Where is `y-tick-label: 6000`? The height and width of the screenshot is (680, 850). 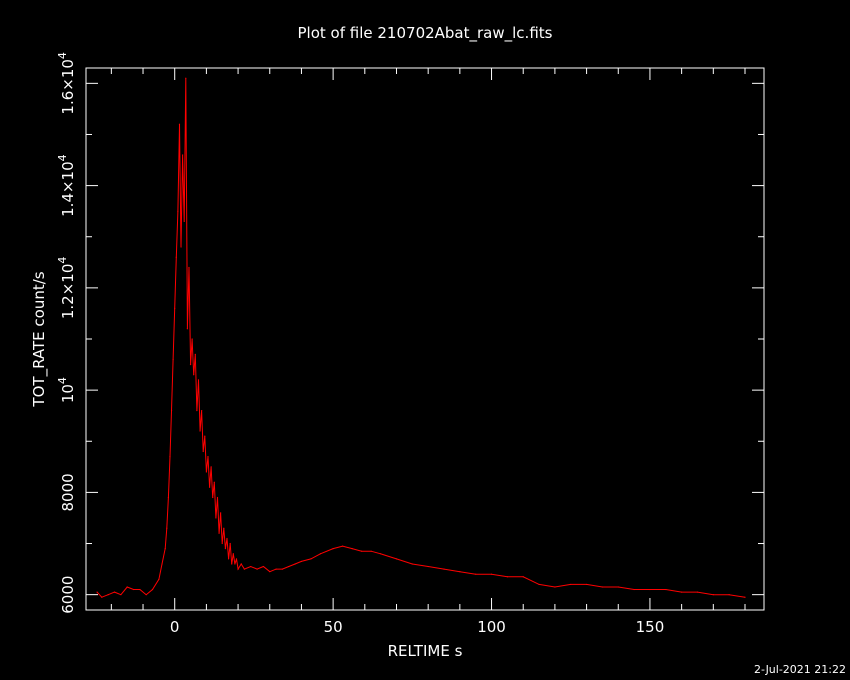
y-tick-label: 6000 is located at coordinates (68, 595).